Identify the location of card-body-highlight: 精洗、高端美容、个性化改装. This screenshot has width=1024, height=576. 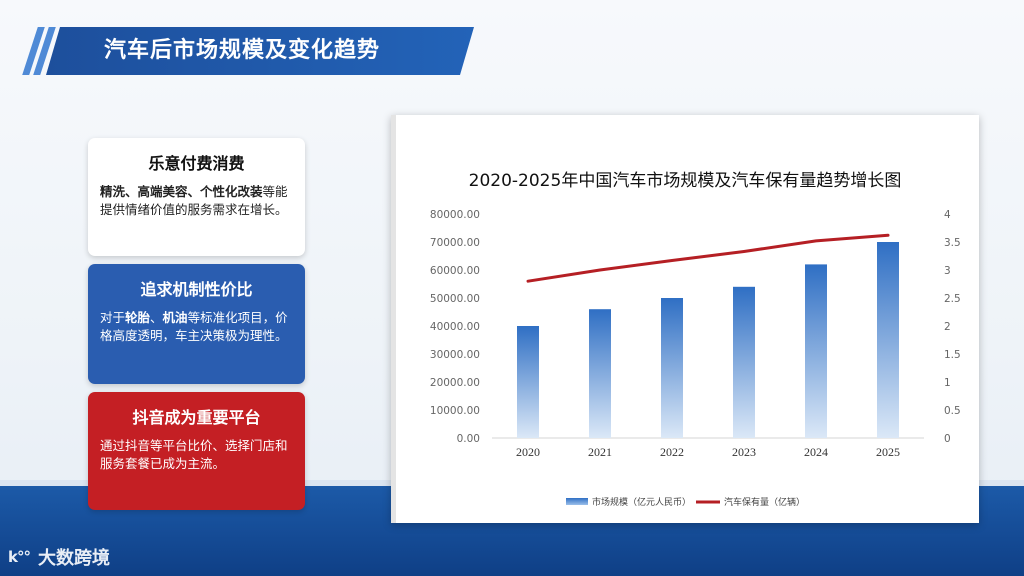
(181, 191).